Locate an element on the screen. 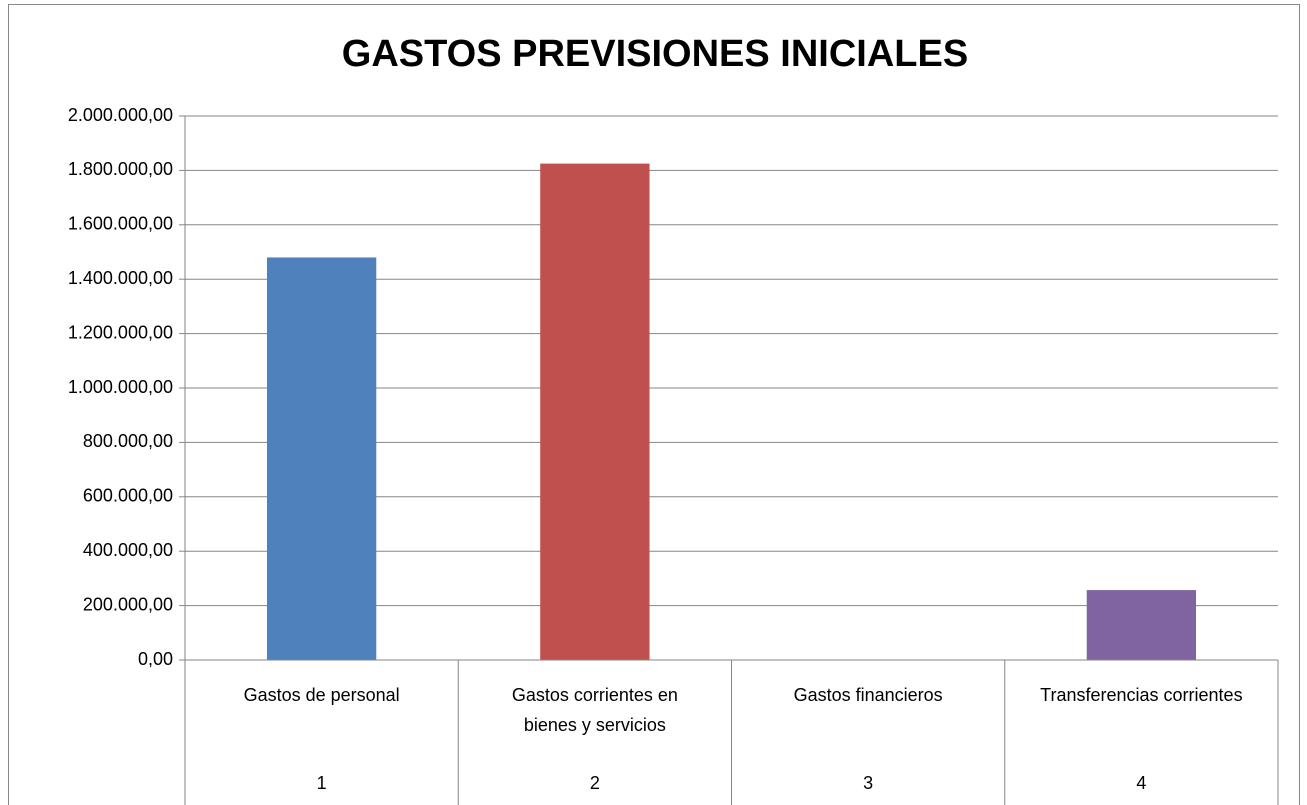 This screenshot has width=1307, height=805. y-tick-label: 1.200.000,00 is located at coordinates (120, 332).